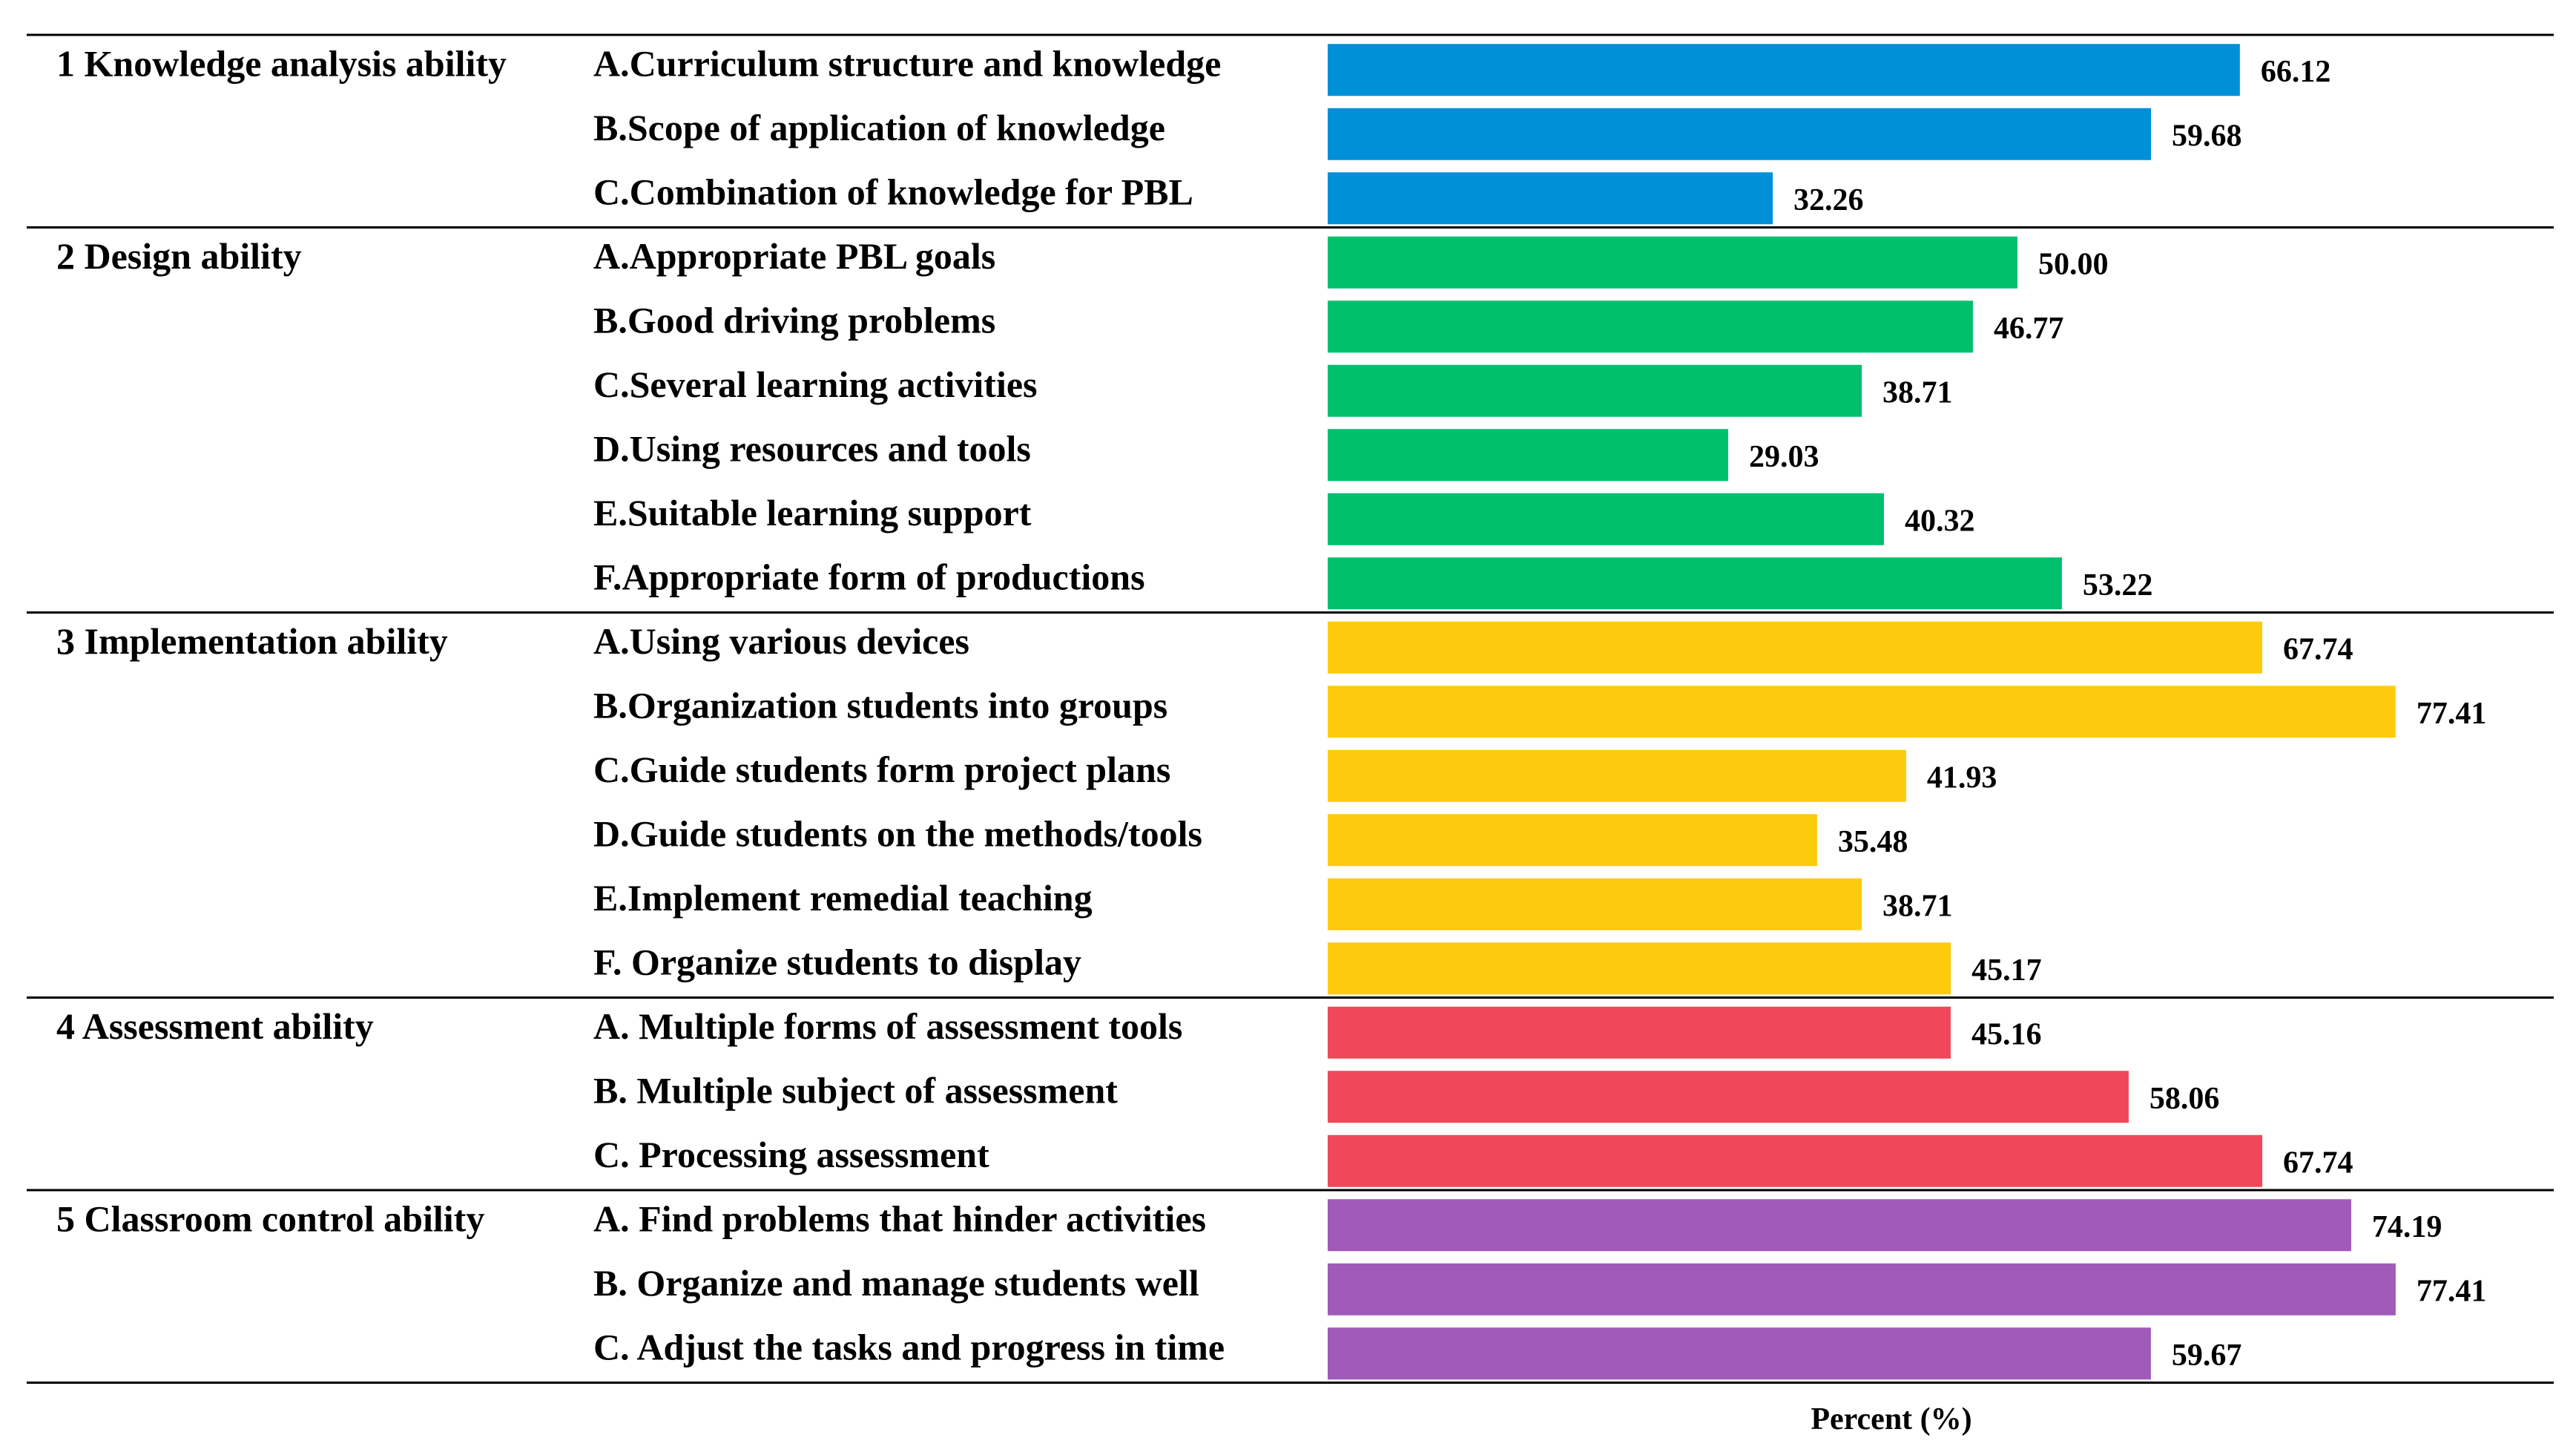 Image resolution: width=2576 pixels, height=1455 pixels. I want to click on item-label: A.Appropriate PBL goals, so click(794, 256).